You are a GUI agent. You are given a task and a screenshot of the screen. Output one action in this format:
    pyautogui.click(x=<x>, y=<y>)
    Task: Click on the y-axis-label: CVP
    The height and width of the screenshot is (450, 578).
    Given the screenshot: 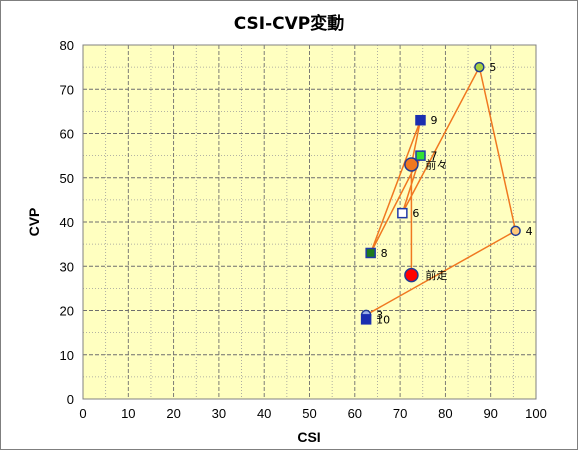 What is the action you would take?
    pyautogui.click(x=34, y=222)
    